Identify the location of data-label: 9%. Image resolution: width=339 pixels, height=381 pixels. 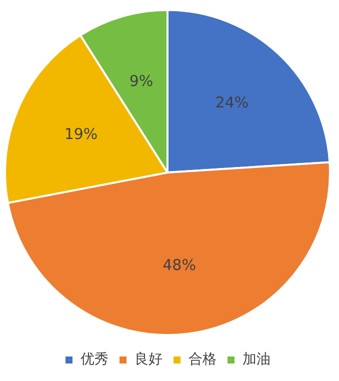
(141, 81).